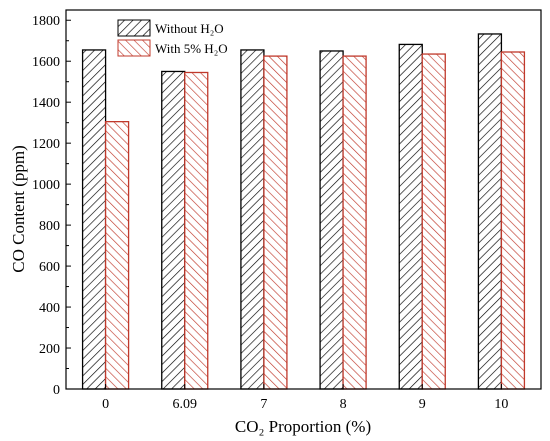 The image size is (550, 441). What do you see at coordinates (56, 390) in the screenshot?
I see `y-tick-label: 0` at bounding box center [56, 390].